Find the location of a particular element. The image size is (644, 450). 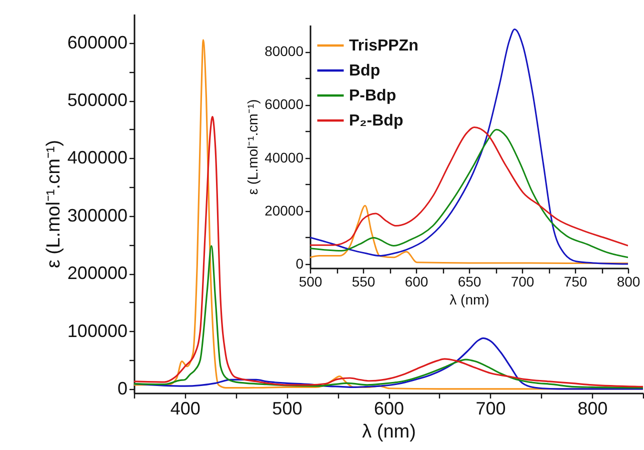

y-tick-label: 300000 is located at coordinates (97, 215).